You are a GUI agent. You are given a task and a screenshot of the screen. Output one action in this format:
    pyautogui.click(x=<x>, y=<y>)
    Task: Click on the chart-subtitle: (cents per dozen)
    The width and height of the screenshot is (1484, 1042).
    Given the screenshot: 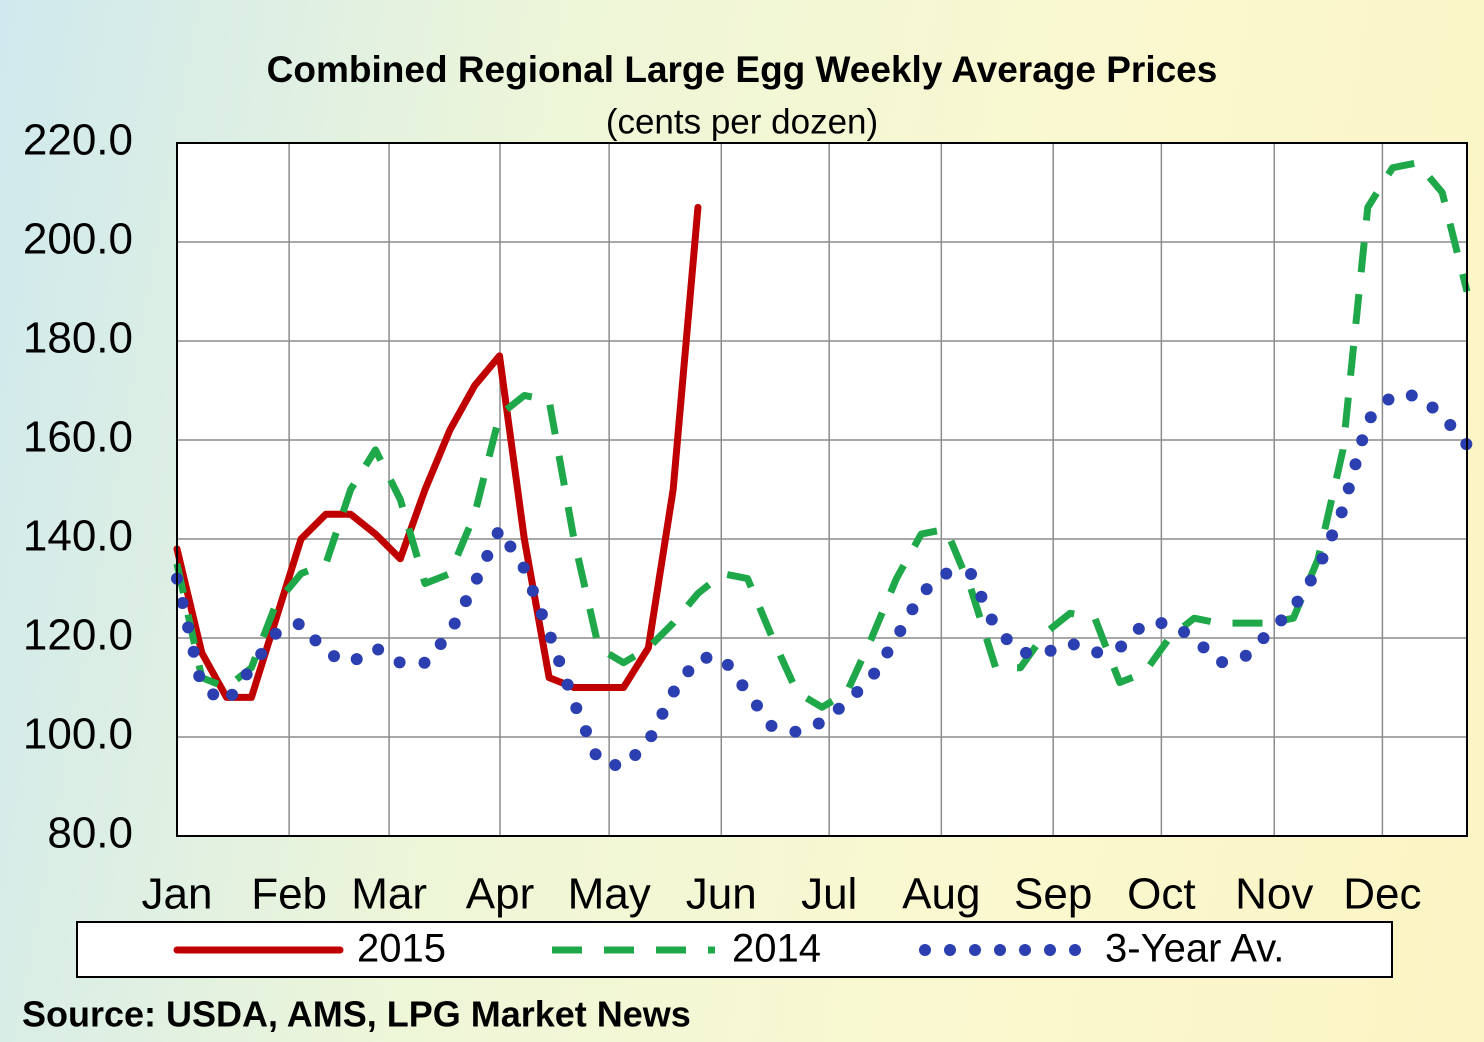 What is the action you would take?
    pyautogui.click(x=742, y=121)
    